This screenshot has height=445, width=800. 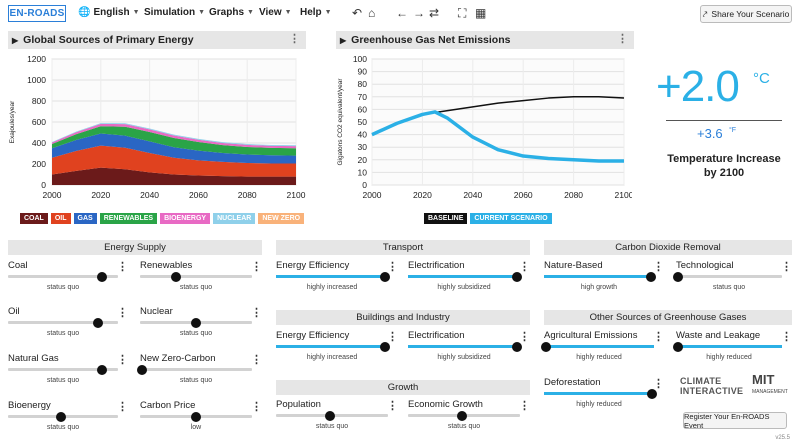 I want to click on slider-deforestation: Deforestation ⋮ highly reduced, so click(x=604, y=397).